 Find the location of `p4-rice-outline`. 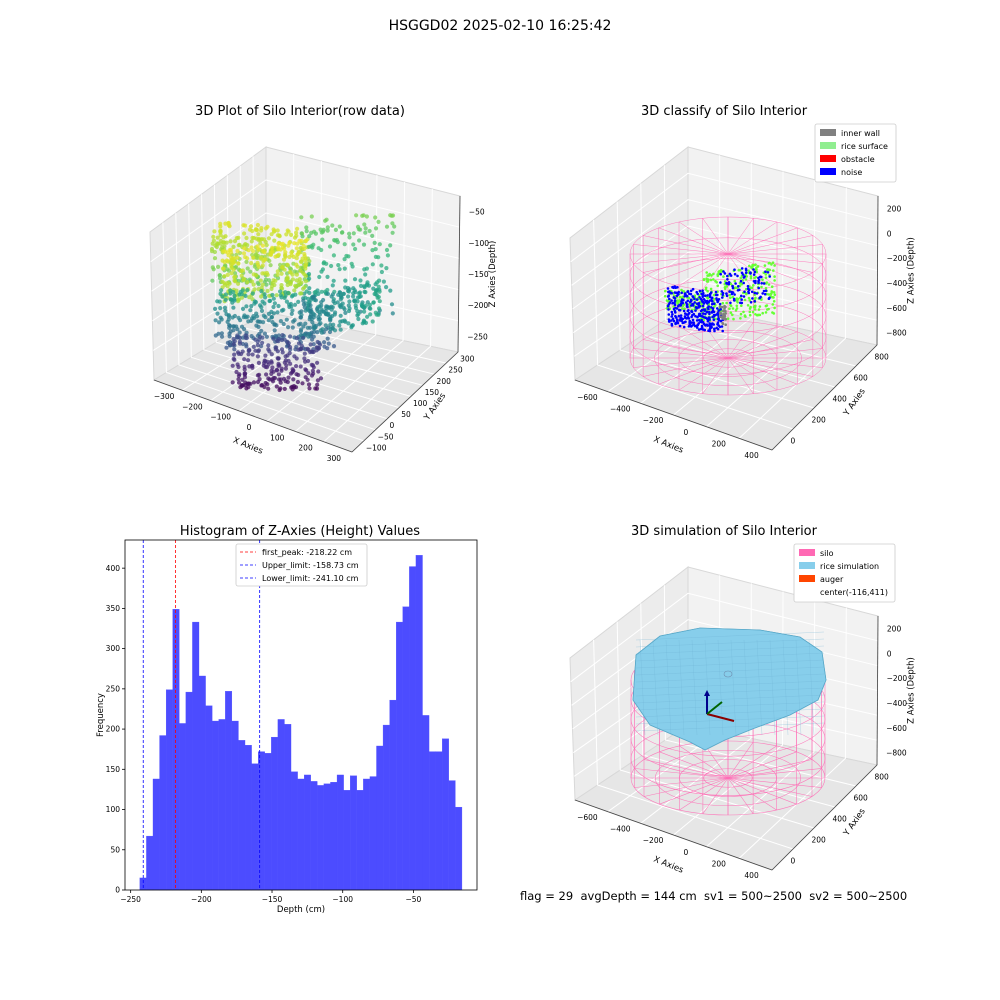

p4-rice-outline is located at coordinates (729, 689).